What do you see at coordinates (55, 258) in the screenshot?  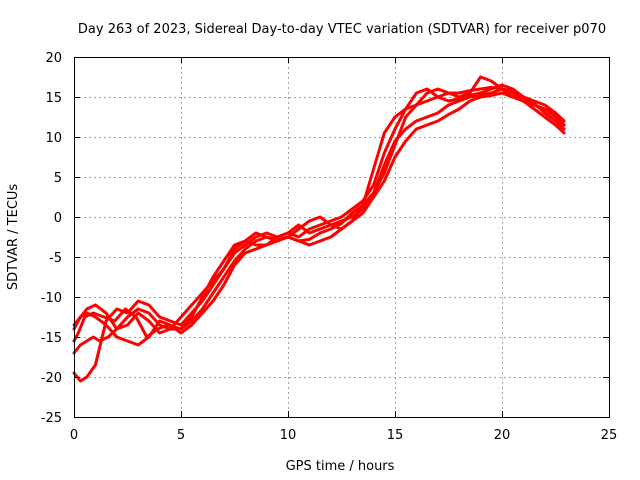 I see `y-tick-label: -5` at bounding box center [55, 258].